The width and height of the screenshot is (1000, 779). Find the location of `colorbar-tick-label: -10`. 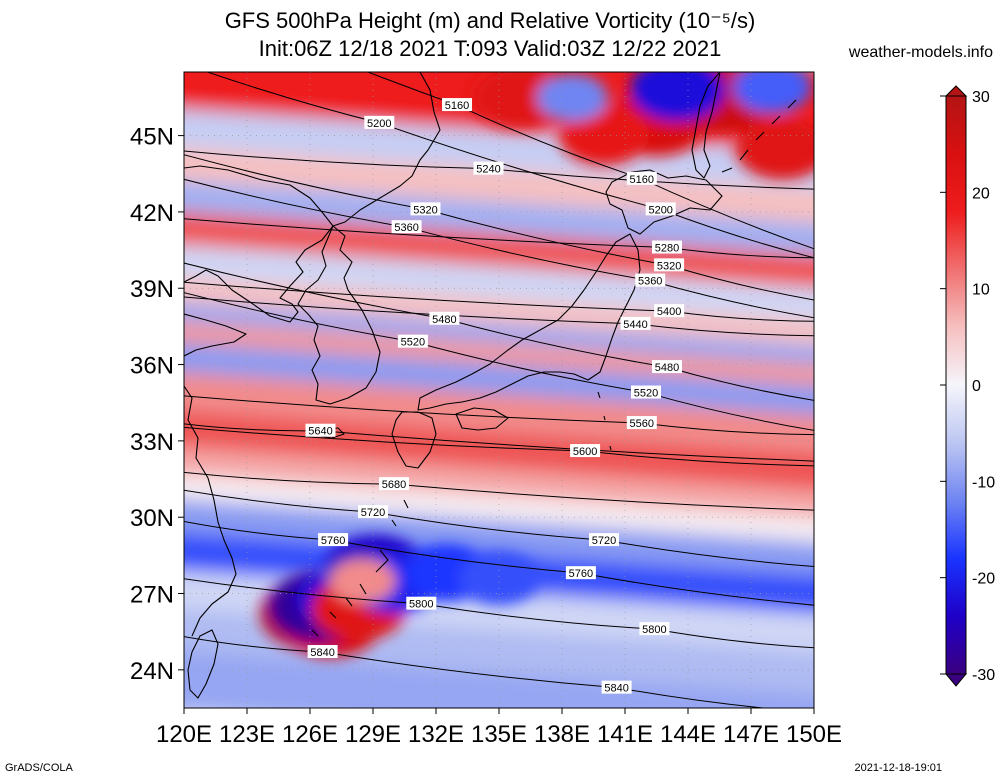

colorbar-tick-label: -10 is located at coordinates (983, 482).